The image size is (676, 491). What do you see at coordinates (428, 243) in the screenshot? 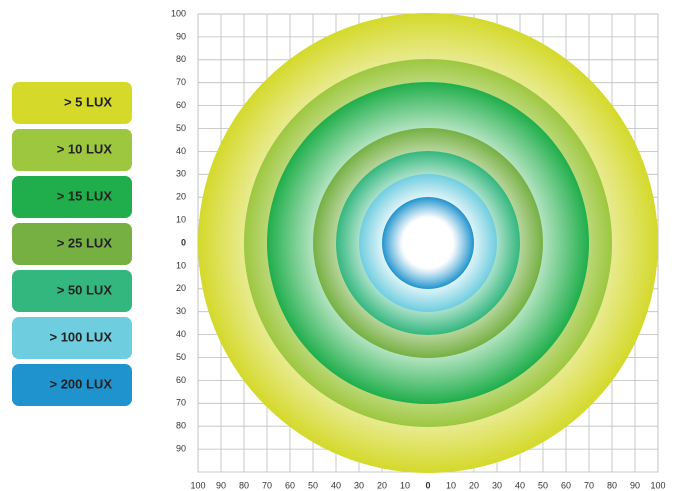
I see `light-zone` at bounding box center [428, 243].